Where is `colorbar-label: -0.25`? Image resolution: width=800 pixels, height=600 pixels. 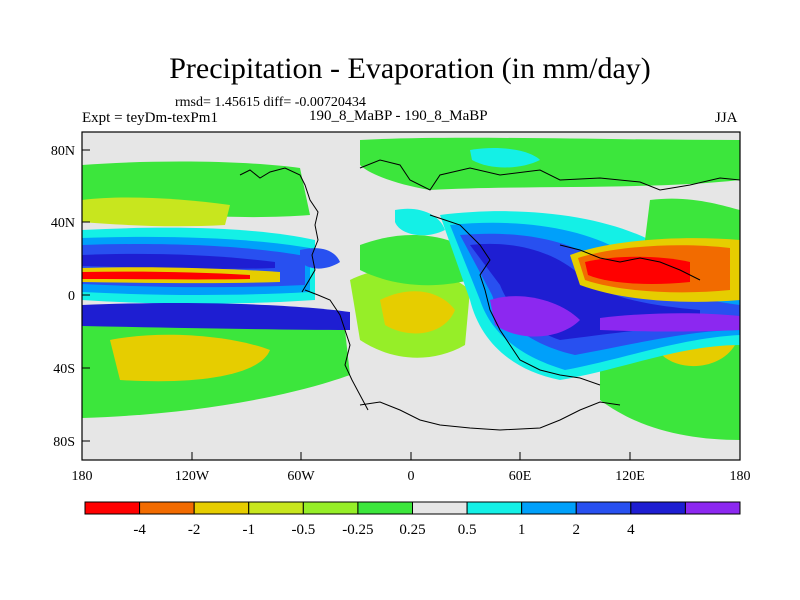 colorbar-label: -0.25 is located at coordinates (357, 530).